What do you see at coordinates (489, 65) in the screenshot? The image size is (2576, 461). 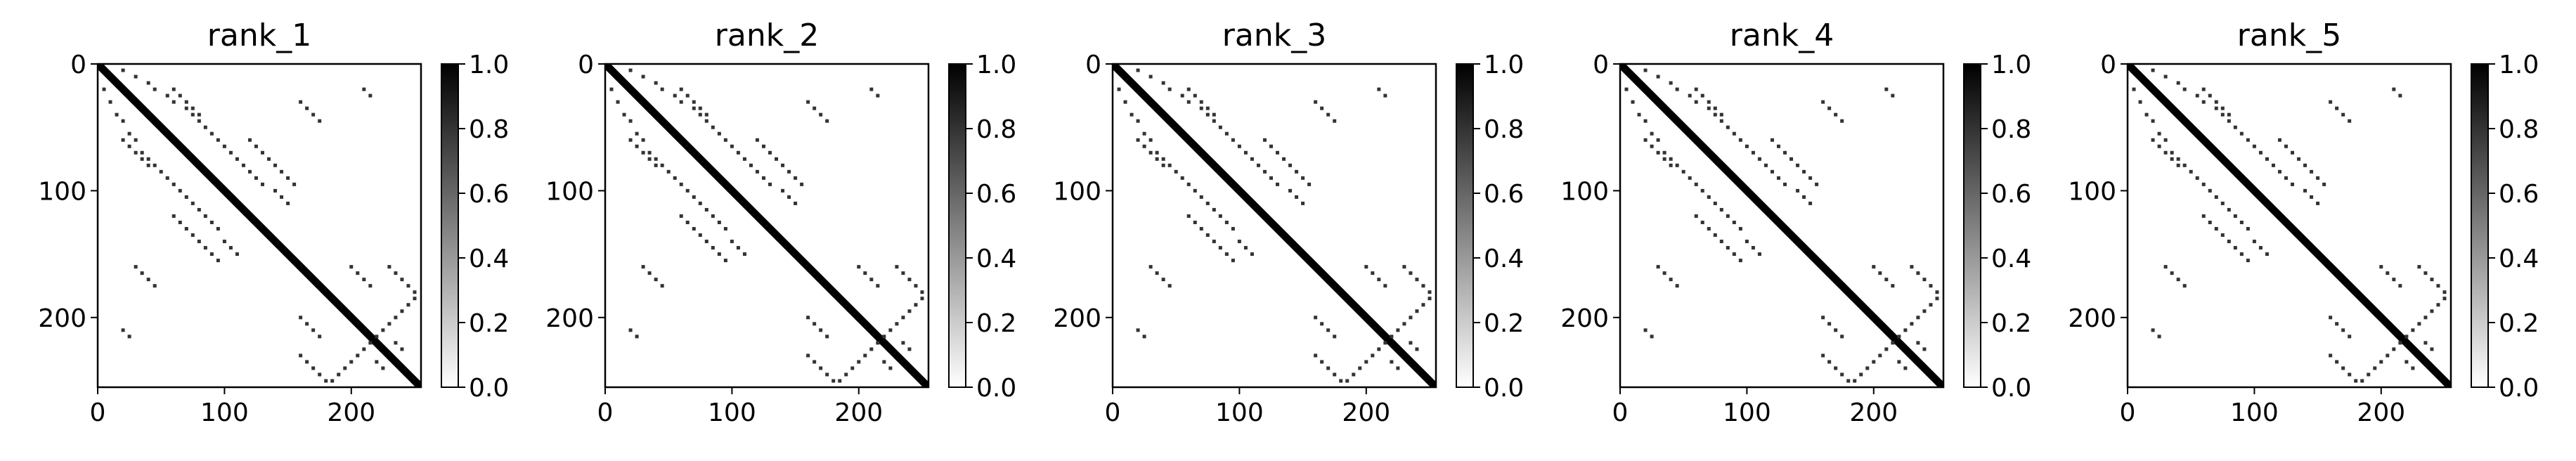 I see `colorbar-tick-label: 1.0` at bounding box center [489, 65].